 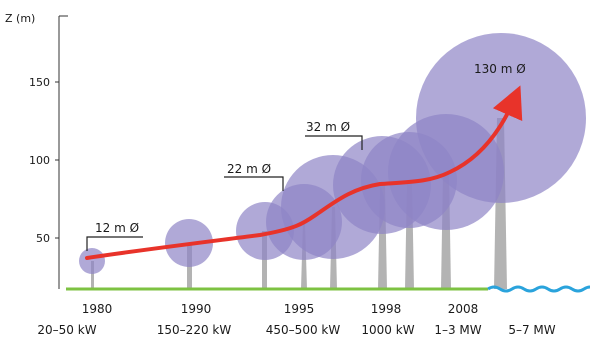 What do you see at coordinates (66, 330) in the screenshot?
I see `power-label: 20–50 kW` at bounding box center [66, 330].